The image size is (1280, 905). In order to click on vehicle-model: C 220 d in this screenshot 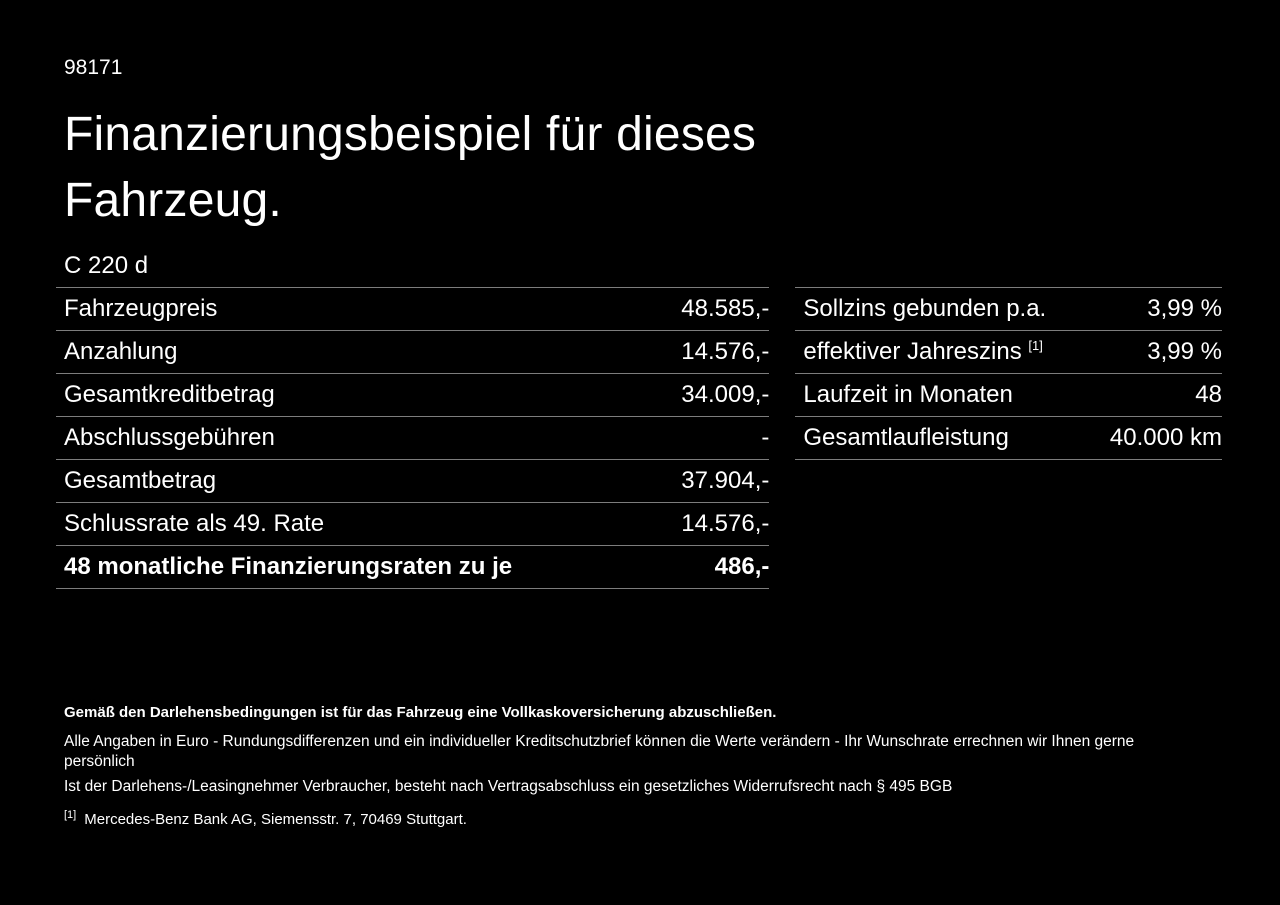, I will do `click(106, 265)`.